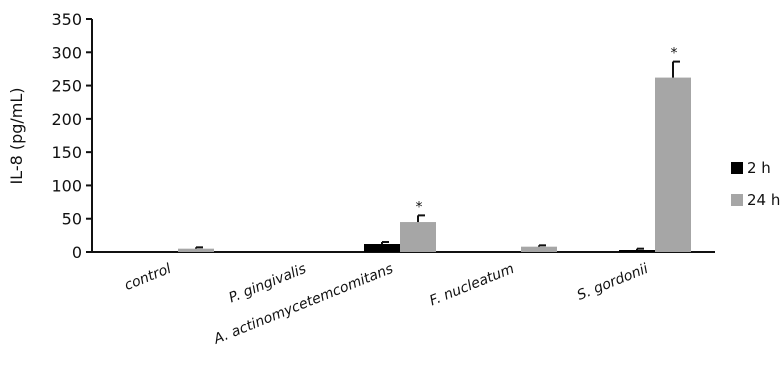  What do you see at coordinates (72, 219) in the screenshot?
I see `y-tick-label: 50` at bounding box center [72, 219].